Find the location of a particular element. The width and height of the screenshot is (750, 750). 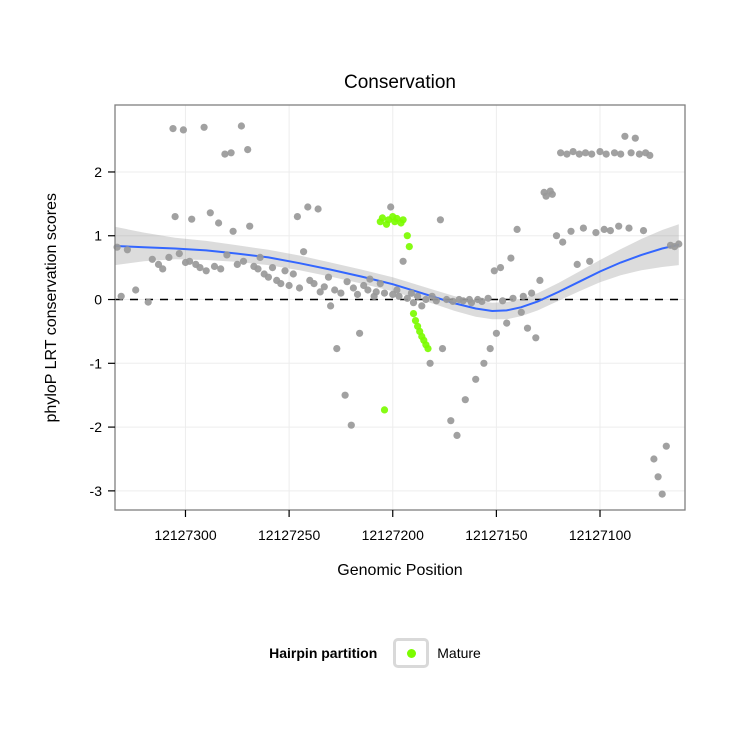

mature-point-icon is located at coordinates (411, 653).